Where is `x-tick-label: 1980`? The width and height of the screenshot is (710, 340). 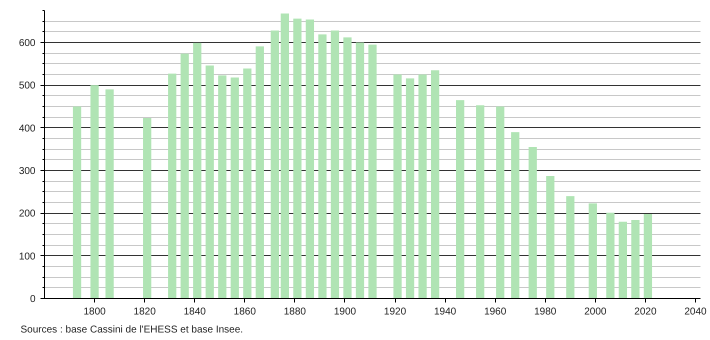
x-tick-label: 1980 is located at coordinates (545, 312).